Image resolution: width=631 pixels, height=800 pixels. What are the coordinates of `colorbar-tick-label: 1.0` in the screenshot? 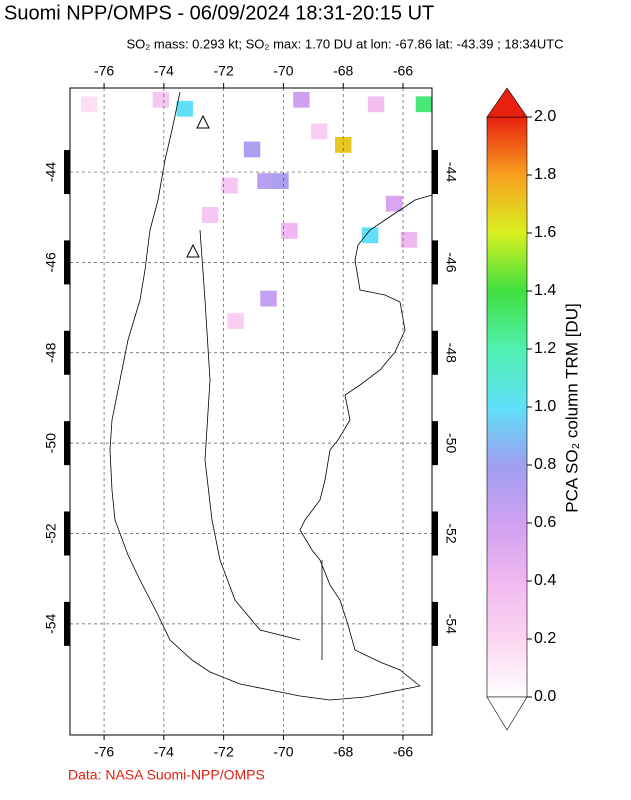 It's located at (545, 406).